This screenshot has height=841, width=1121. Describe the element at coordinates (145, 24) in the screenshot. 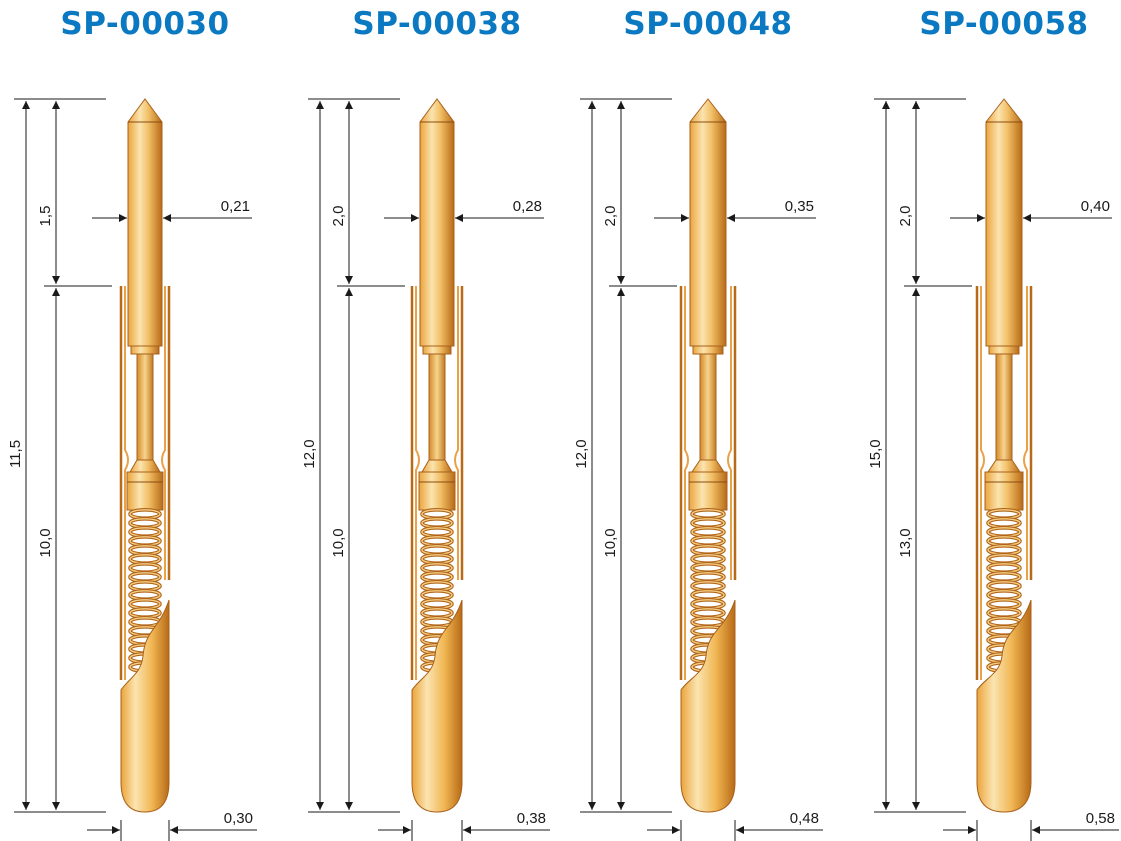

I see `probe-model-title: SP-00030` at that location.